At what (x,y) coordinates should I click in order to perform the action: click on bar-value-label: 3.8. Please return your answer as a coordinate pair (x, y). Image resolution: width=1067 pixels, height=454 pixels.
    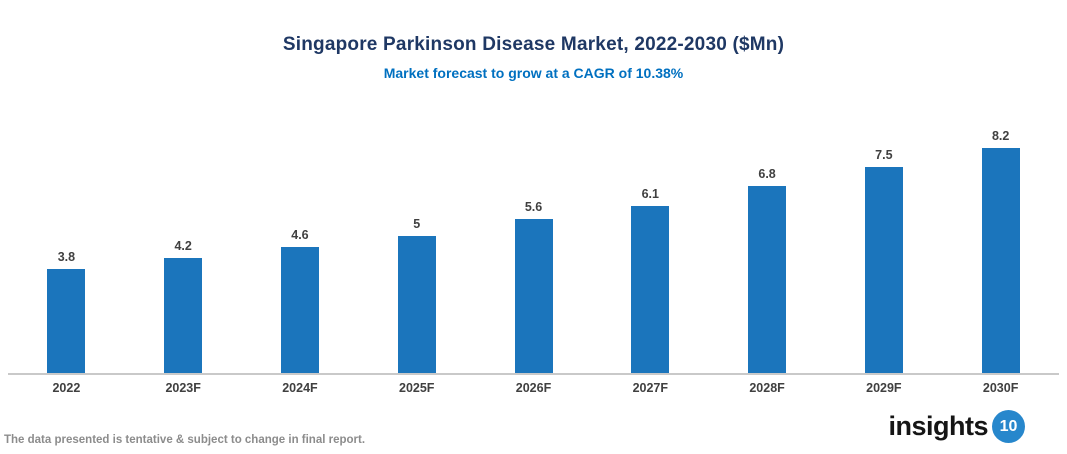
    Looking at the image, I should click on (66, 257).